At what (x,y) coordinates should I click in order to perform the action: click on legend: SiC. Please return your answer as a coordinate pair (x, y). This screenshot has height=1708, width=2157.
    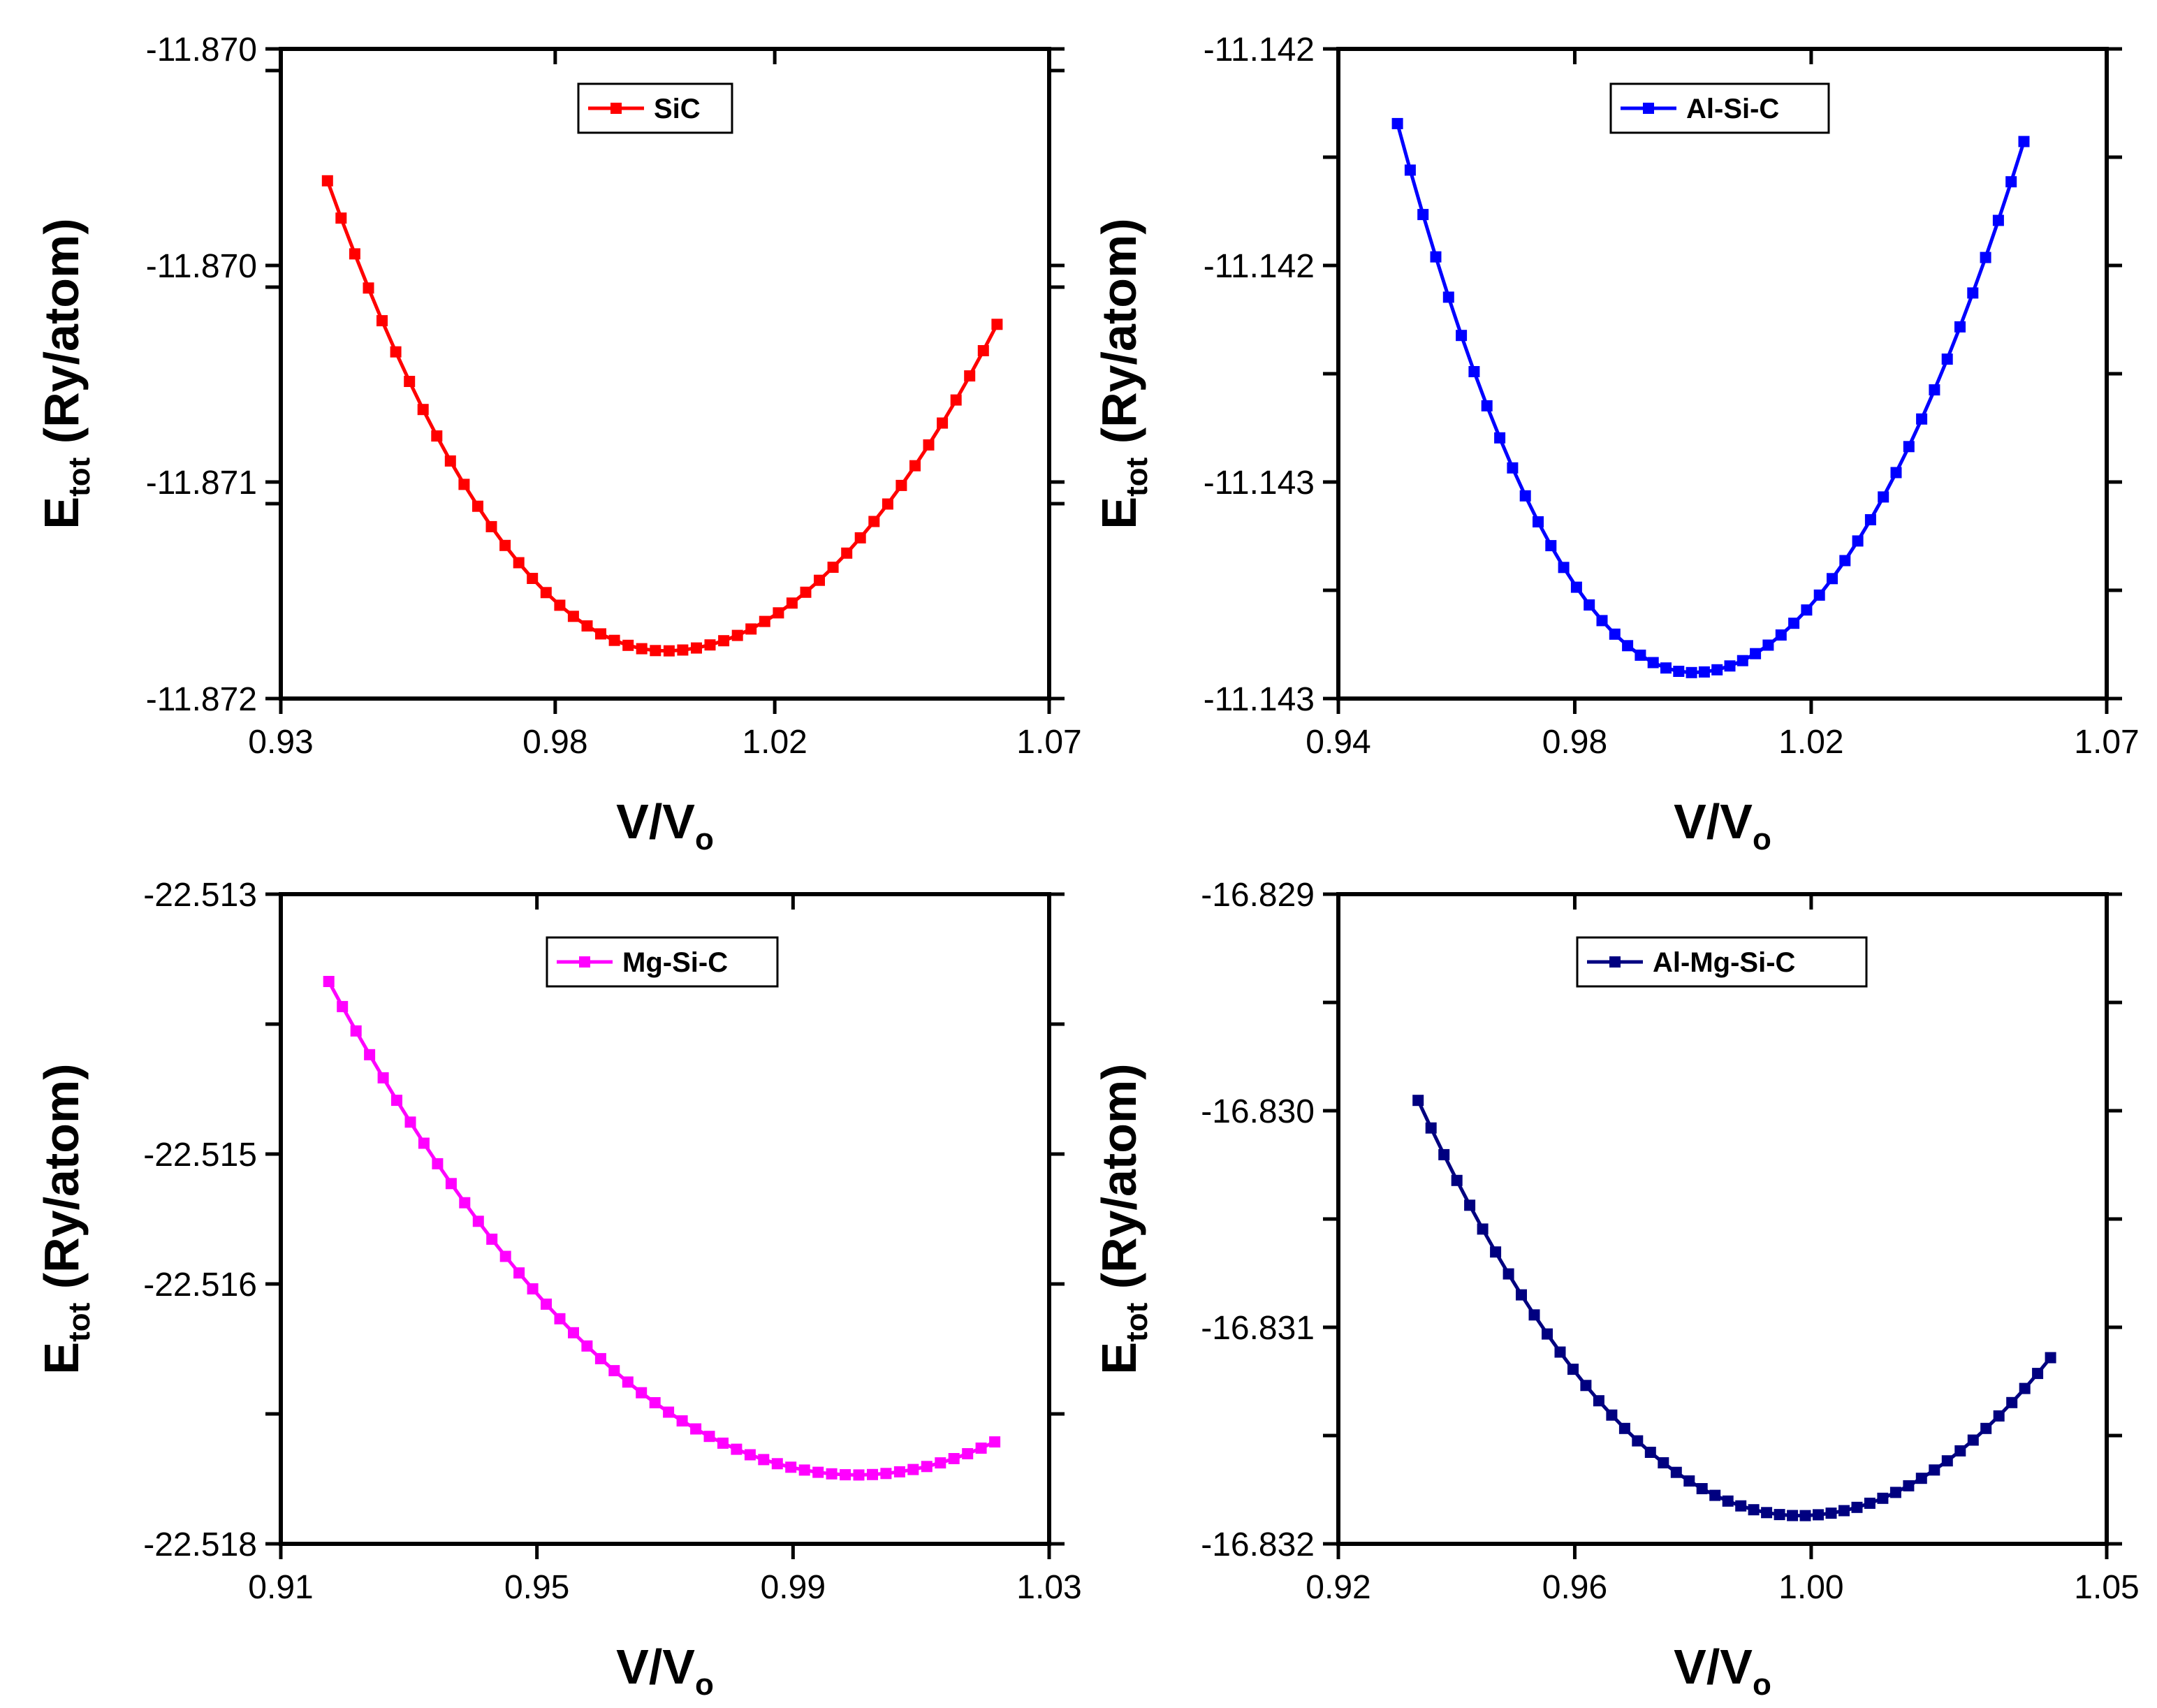
    Looking at the image, I should click on (655, 108).